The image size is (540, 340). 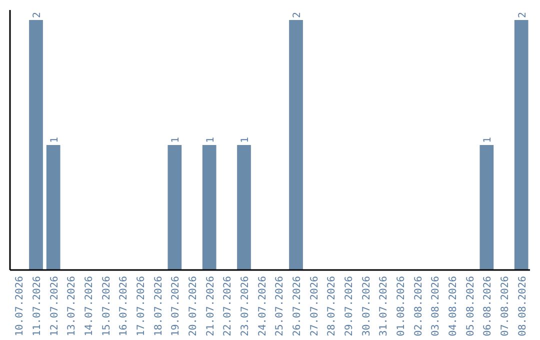 I want to click on x-tick-label: 02.08.2026, so click(x=418, y=306).